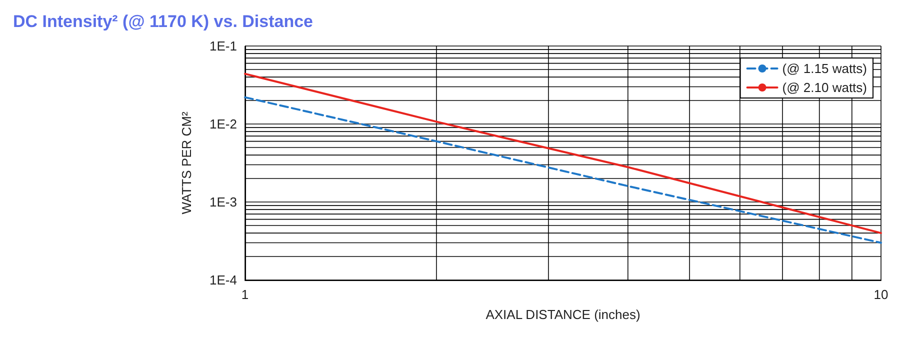 The height and width of the screenshot is (350, 907). I want to click on x-tick-label: 10, so click(881, 294).